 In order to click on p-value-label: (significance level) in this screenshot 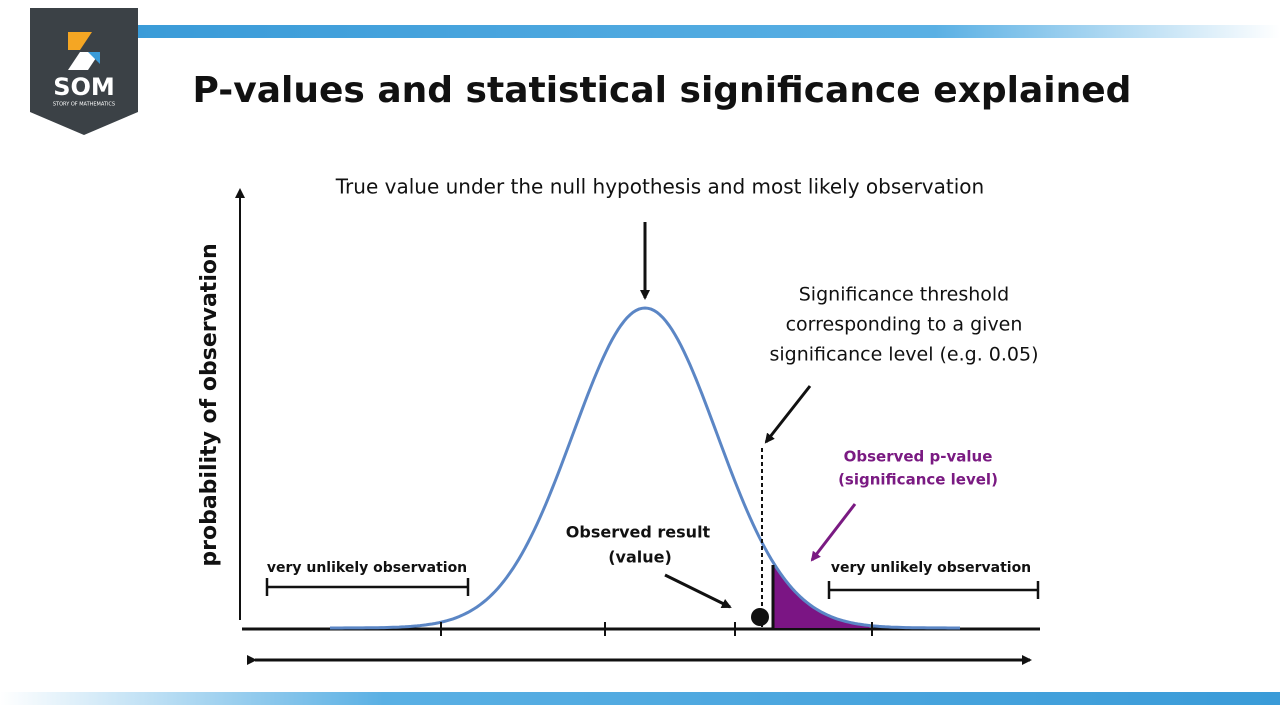, I will do `click(918, 480)`.